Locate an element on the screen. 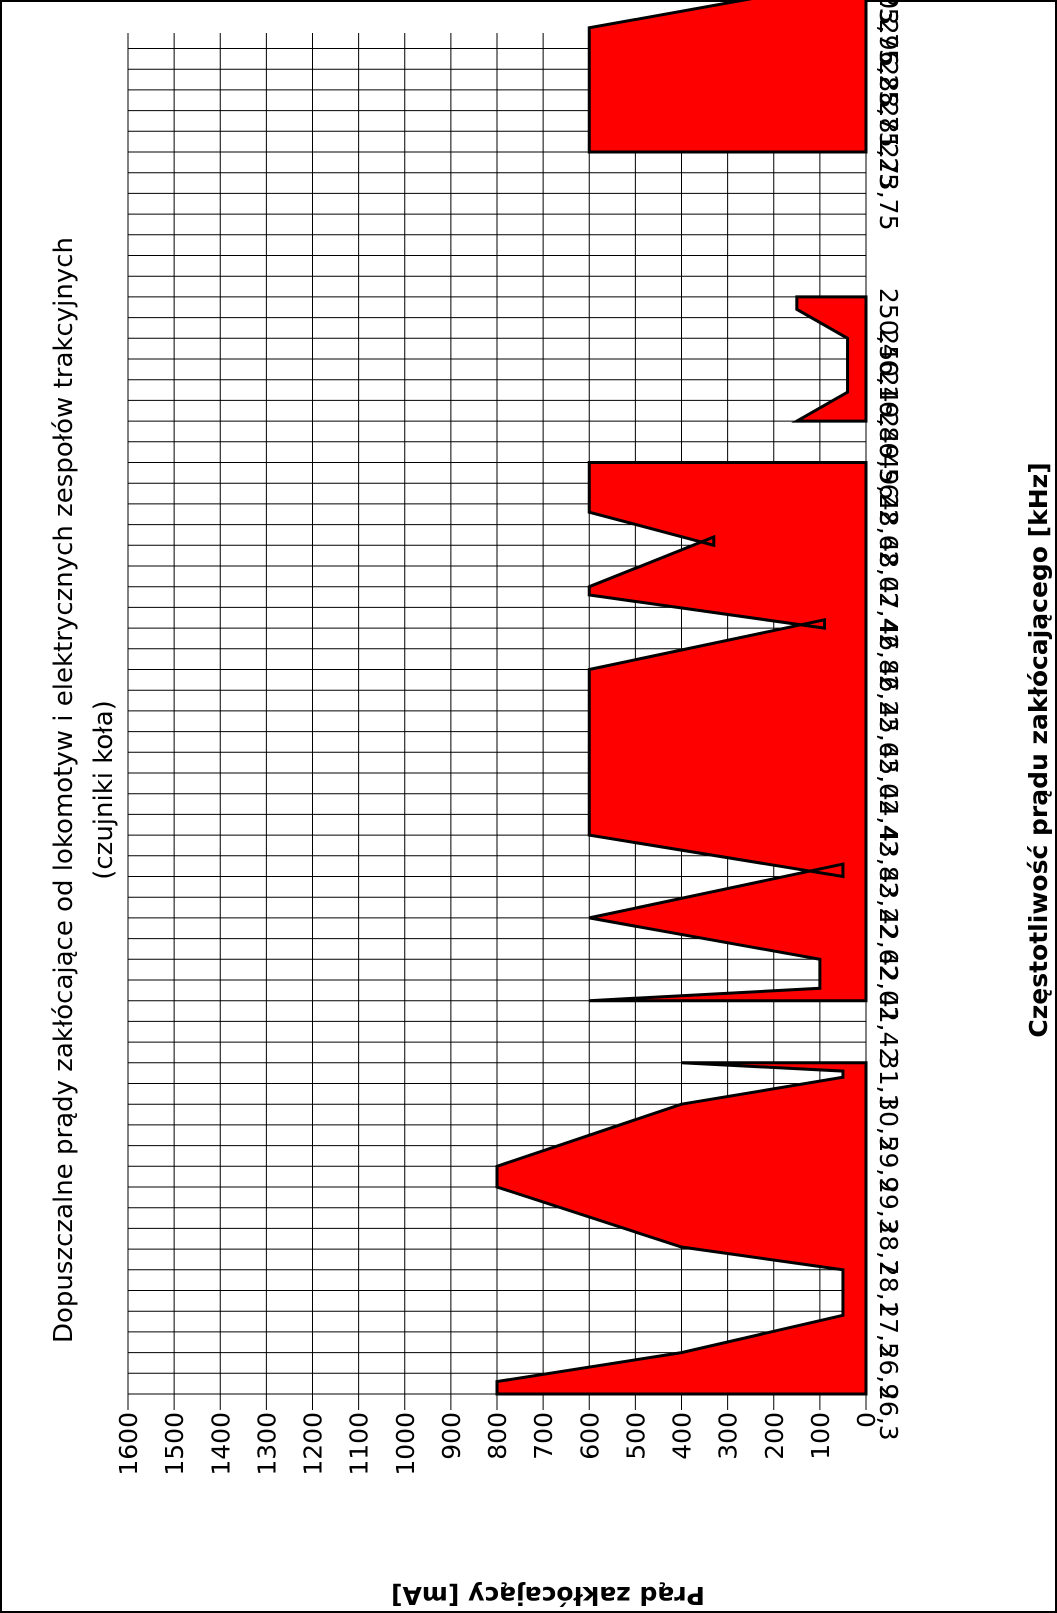  x-tick-label: 288,75 is located at coordinates (888, 103).